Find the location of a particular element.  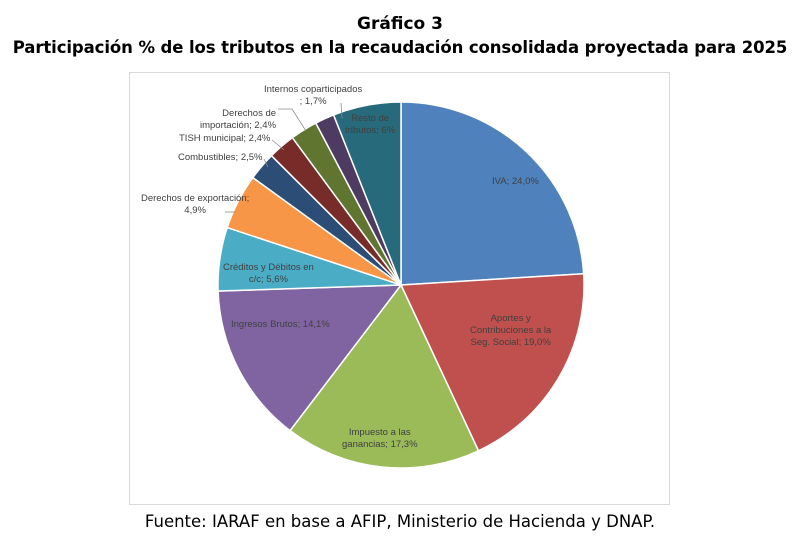

slice-label-line: c/c; 5,6% is located at coordinates (268, 279).